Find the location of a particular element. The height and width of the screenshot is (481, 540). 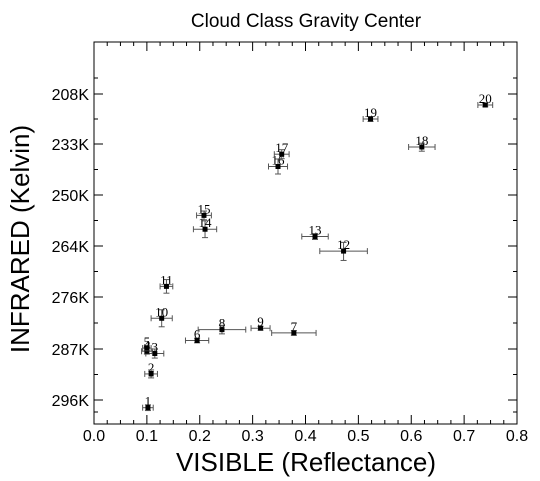

data-point: 20 is located at coordinates (485, 99).